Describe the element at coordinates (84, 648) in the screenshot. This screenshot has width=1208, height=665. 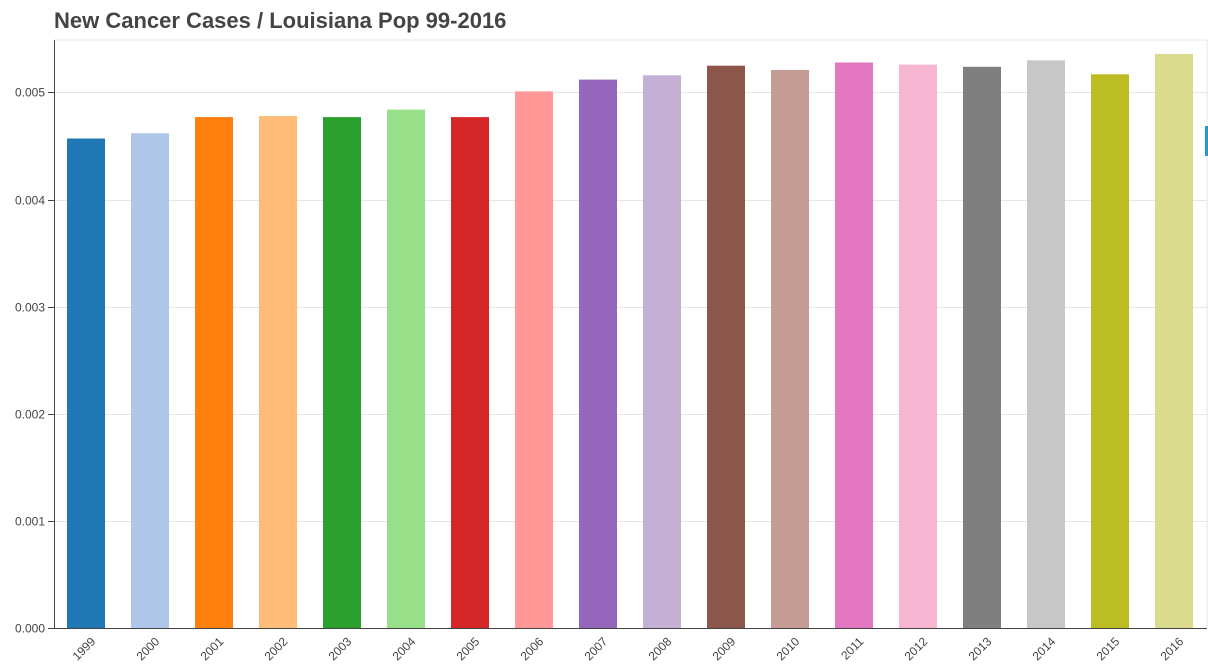
I see `x-tick-label: 1999` at that location.